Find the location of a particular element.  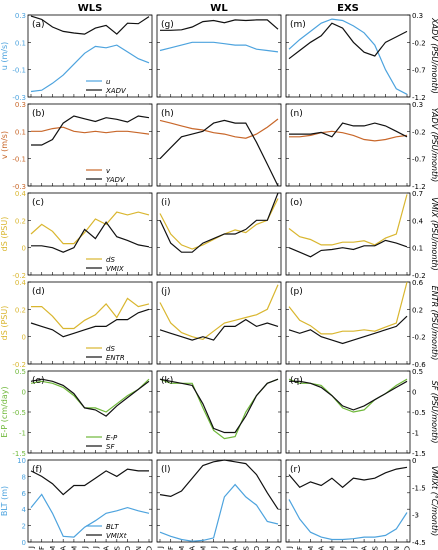

right-tick-label: -0.7 is located at coordinates (419, 71).